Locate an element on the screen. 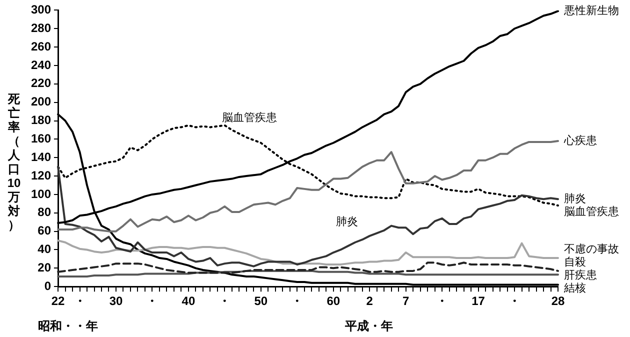 This screenshot has width=630, height=337. y-tick-label: 80 is located at coordinates (45, 212).